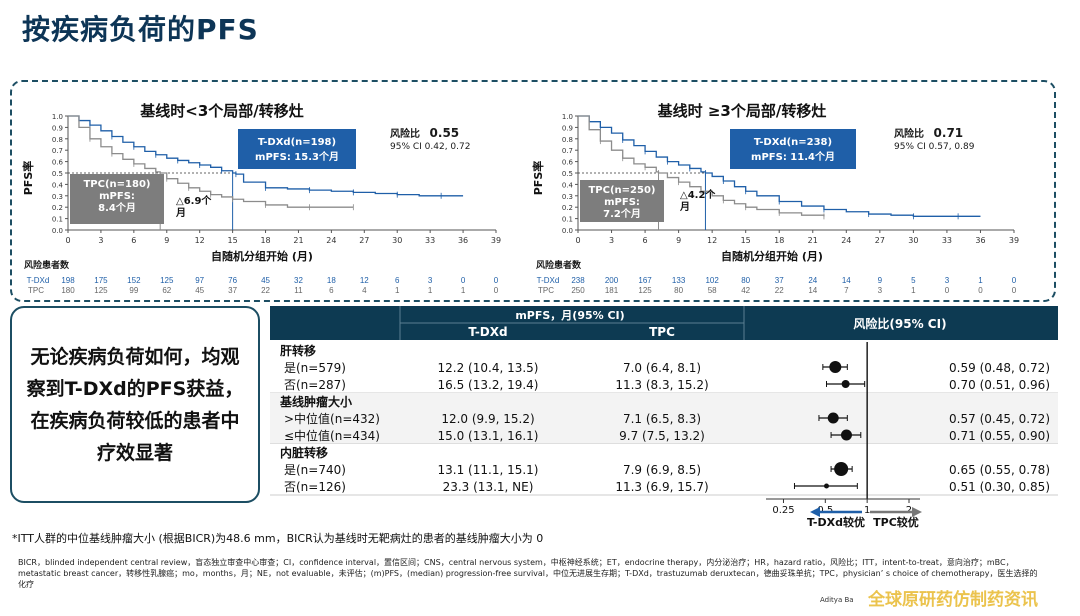 The height and width of the screenshot is (616, 1080). I want to click on y-tick-label: 0.0, so click(57, 231).